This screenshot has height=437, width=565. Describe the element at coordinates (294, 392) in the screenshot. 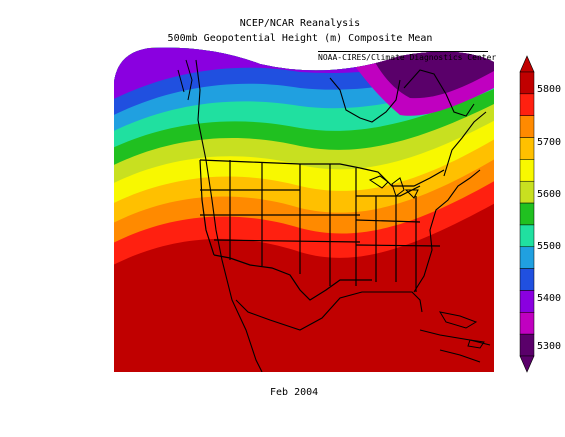

I see `date-label: Feb 2004` at that location.